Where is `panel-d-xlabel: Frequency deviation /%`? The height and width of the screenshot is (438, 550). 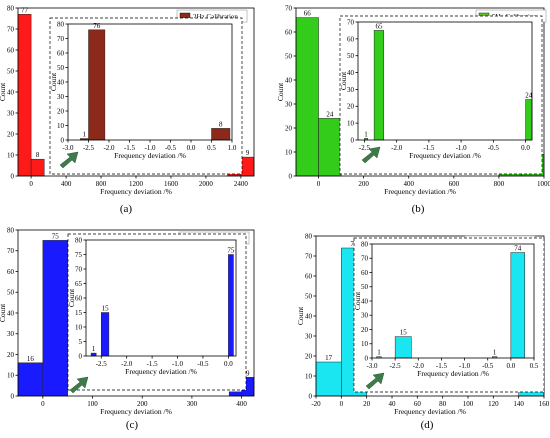
panel-d-xlabel: Frequency deviation /% is located at coordinates (430, 411).